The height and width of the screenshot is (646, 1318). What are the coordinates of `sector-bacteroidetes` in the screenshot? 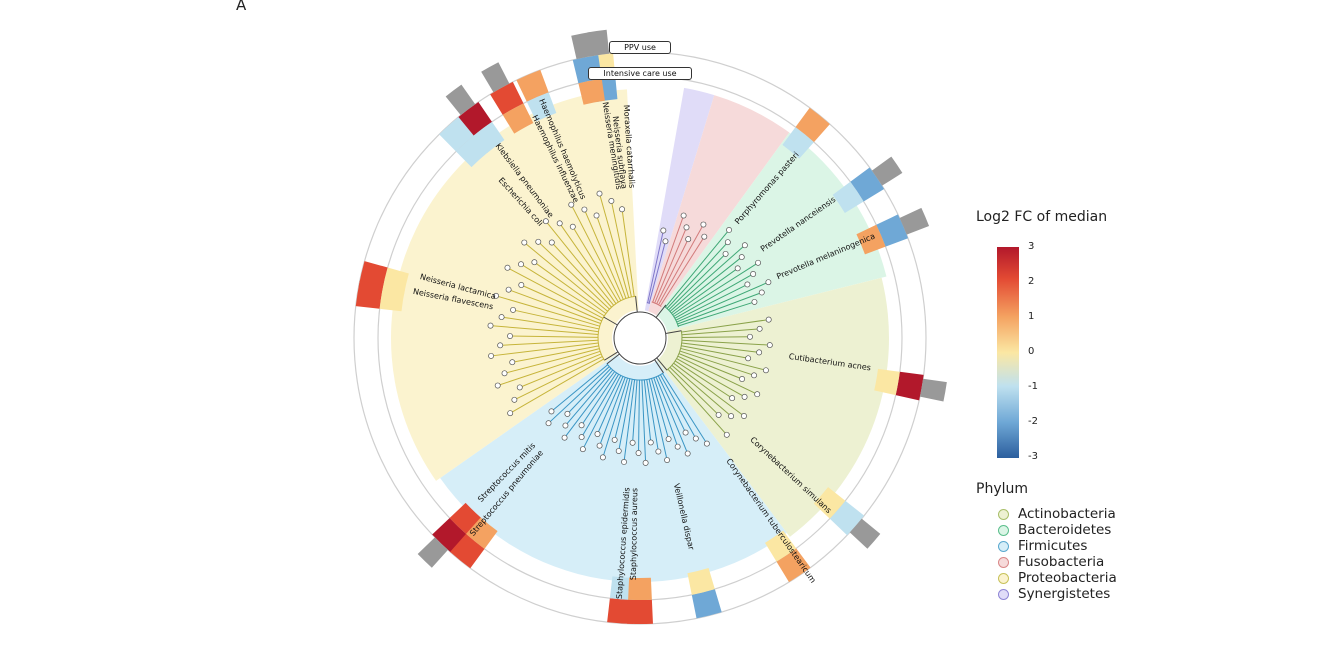 It's located at (771, 232).